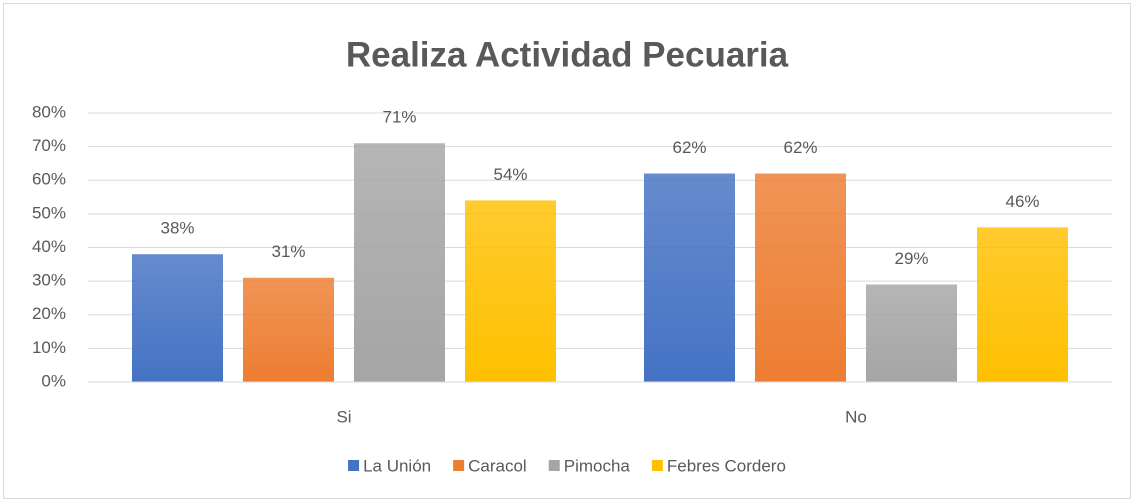 The height and width of the screenshot is (502, 1134). I want to click on y-tick-label: 60%, so click(49, 179).